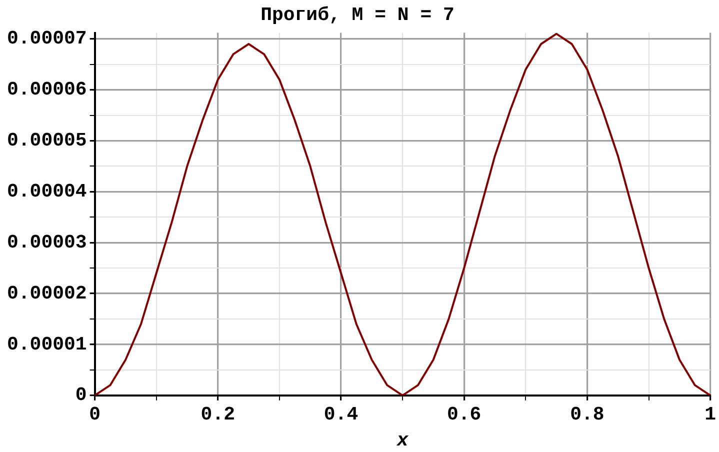 This screenshot has width=719, height=452. What do you see at coordinates (95, 415) in the screenshot?
I see `x-tick-label: 0` at bounding box center [95, 415].